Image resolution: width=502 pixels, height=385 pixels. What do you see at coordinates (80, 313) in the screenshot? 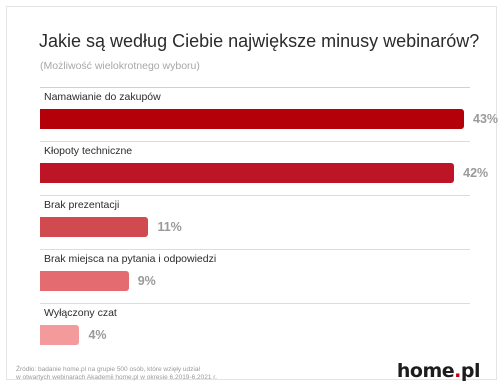
I see `category-label: Wyłączony czat` at bounding box center [80, 313].